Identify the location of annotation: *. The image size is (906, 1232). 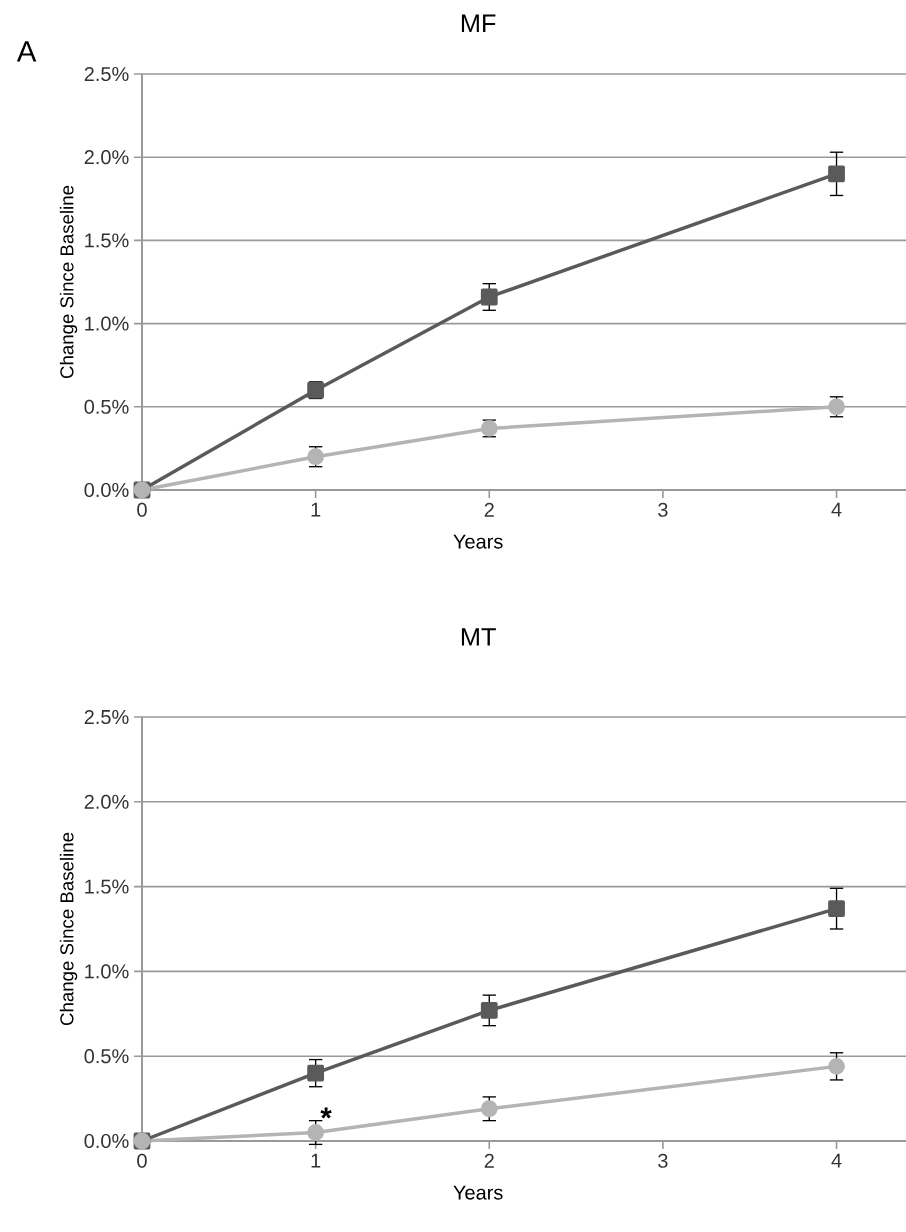
(326, 1113).